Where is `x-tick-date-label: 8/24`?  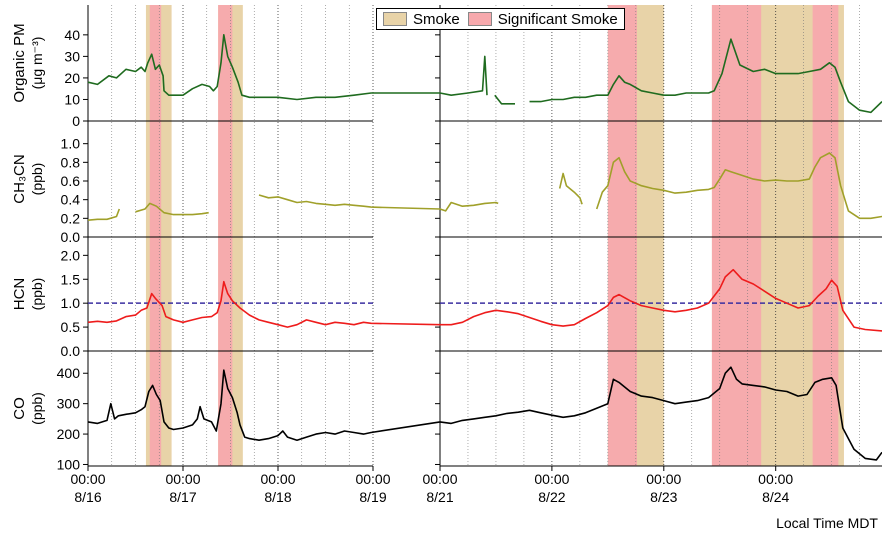
x-tick-date-label: 8/24 is located at coordinates (775, 497).